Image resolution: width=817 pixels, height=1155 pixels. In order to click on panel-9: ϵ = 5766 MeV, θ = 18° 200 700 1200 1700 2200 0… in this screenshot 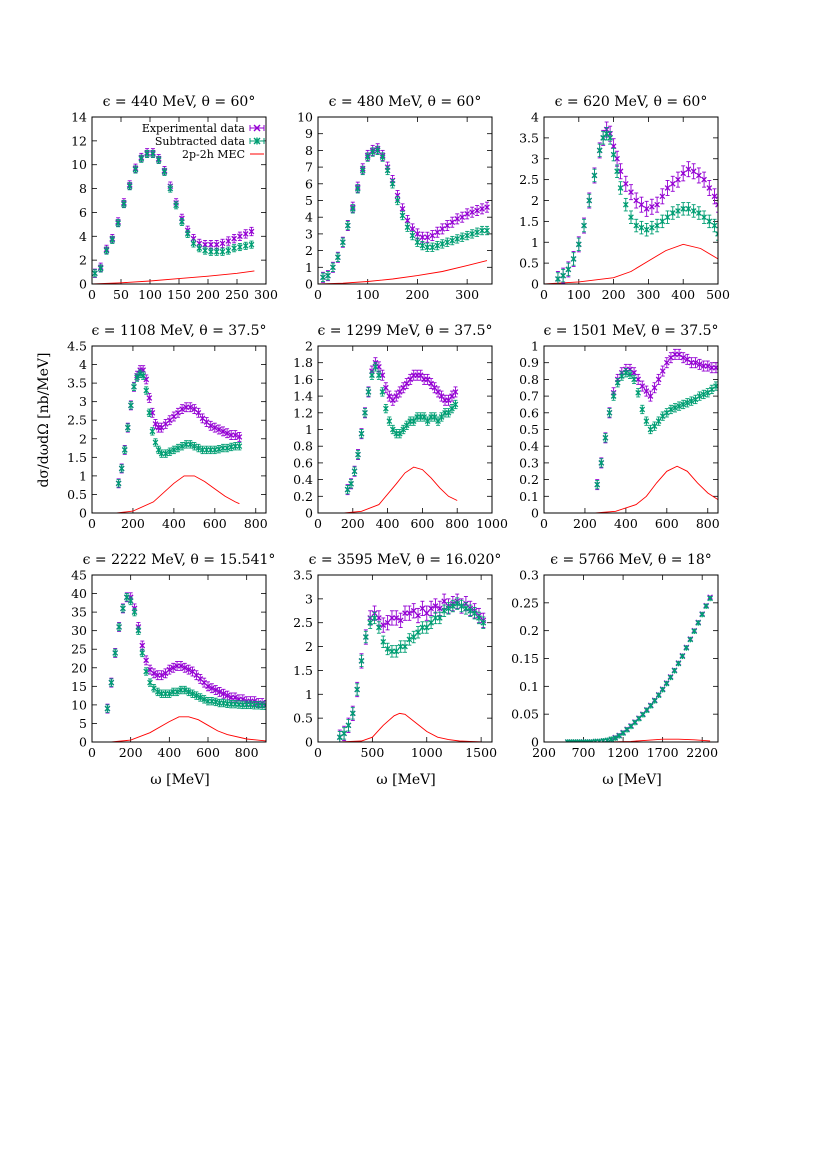, I will do `click(615, 656)`.